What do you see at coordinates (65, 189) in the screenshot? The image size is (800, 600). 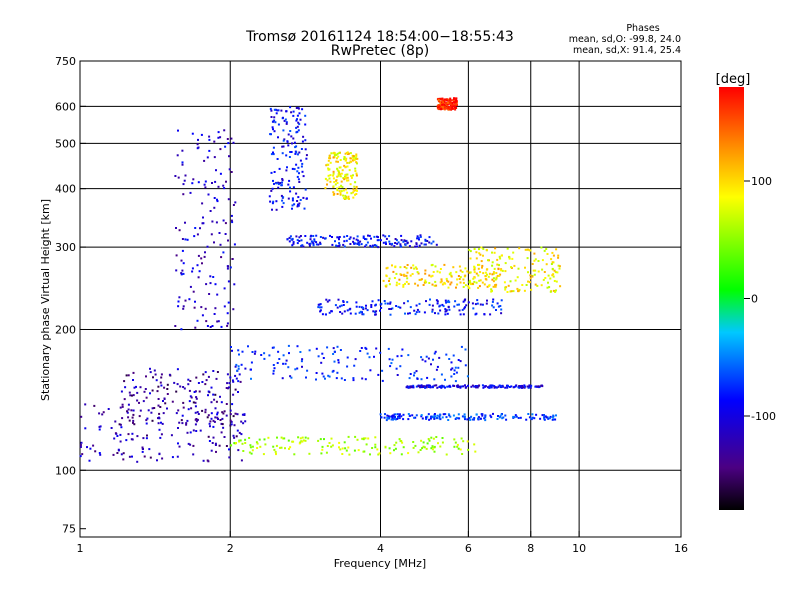 I see `y-tick-label: 400` at bounding box center [65, 189].